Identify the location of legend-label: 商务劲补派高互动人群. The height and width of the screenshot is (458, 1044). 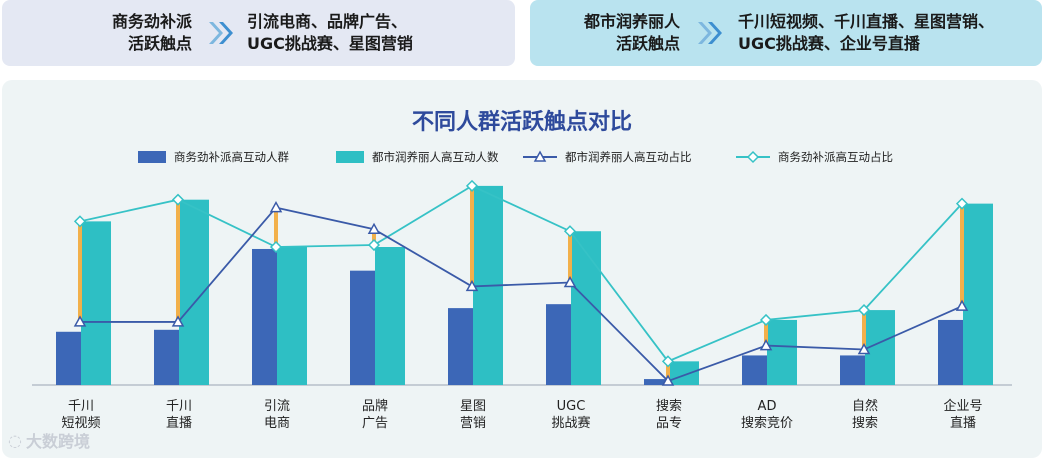
(231, 157).